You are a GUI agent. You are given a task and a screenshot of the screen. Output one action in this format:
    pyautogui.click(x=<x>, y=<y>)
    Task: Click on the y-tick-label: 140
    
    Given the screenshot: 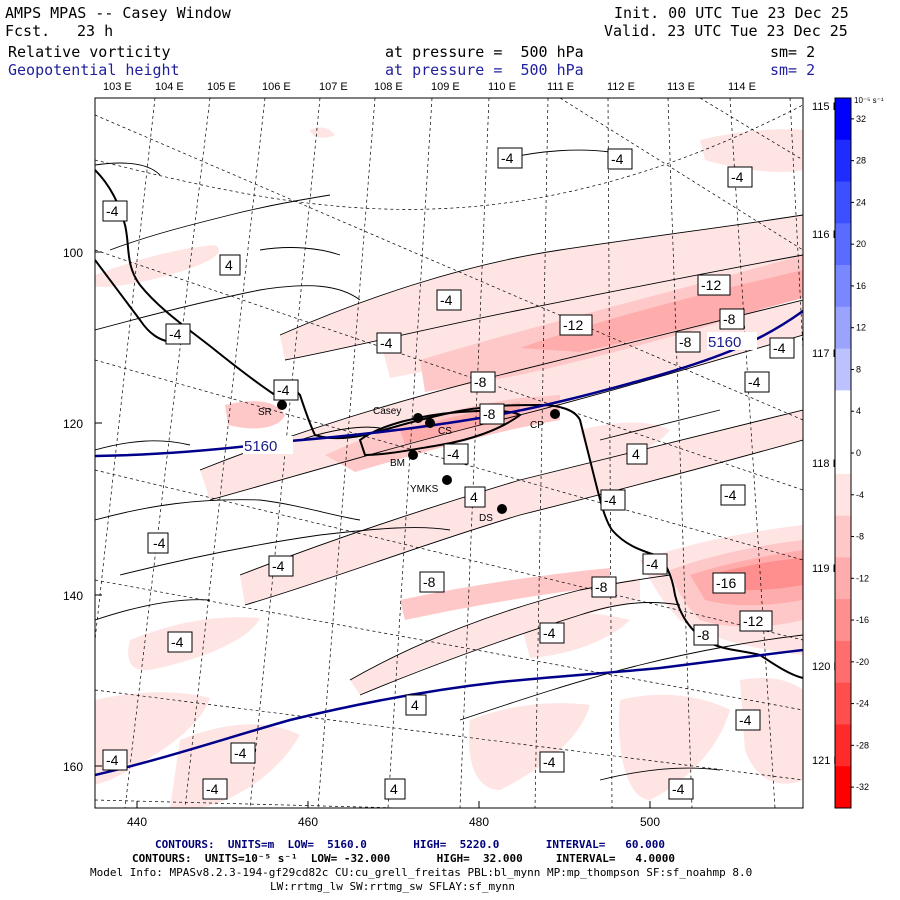 What is the action you would take?
    pyautogui.click(x=73, y=596)
    